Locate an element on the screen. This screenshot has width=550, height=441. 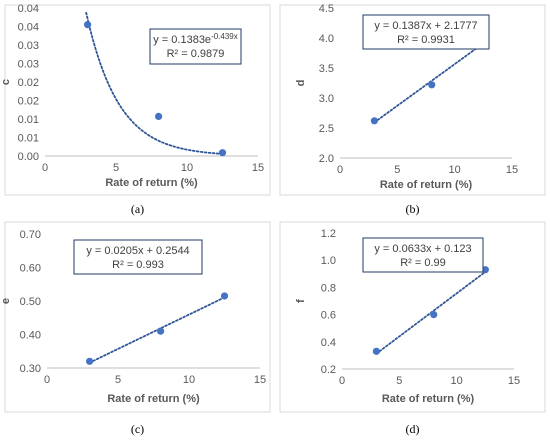
y-tick-label: 0.30 is located at coordinates (30, 369).